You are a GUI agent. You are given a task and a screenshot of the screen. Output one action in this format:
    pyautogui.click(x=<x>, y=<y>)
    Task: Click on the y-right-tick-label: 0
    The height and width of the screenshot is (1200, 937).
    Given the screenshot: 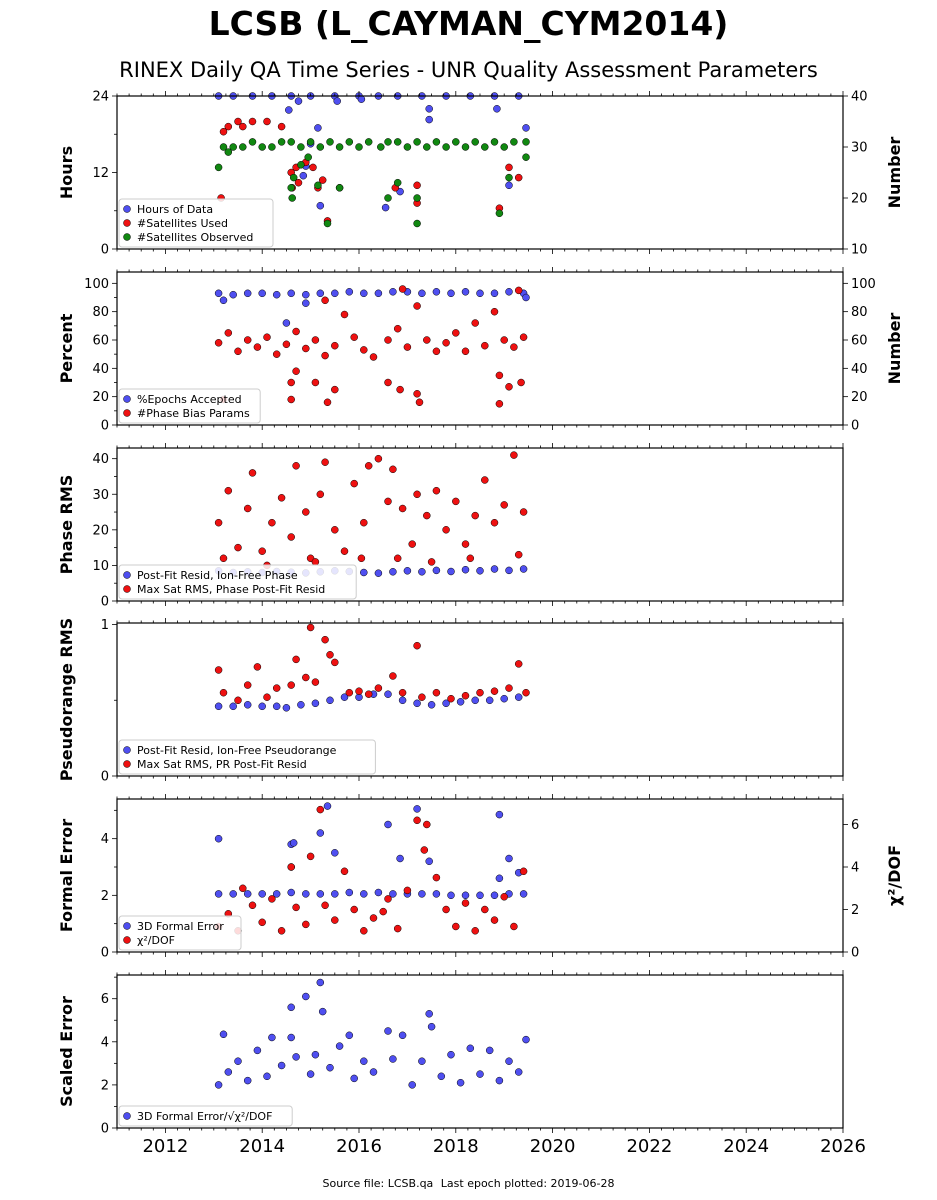 What is the action you would take?
    pyautogui.click(x=855, y=426)
    